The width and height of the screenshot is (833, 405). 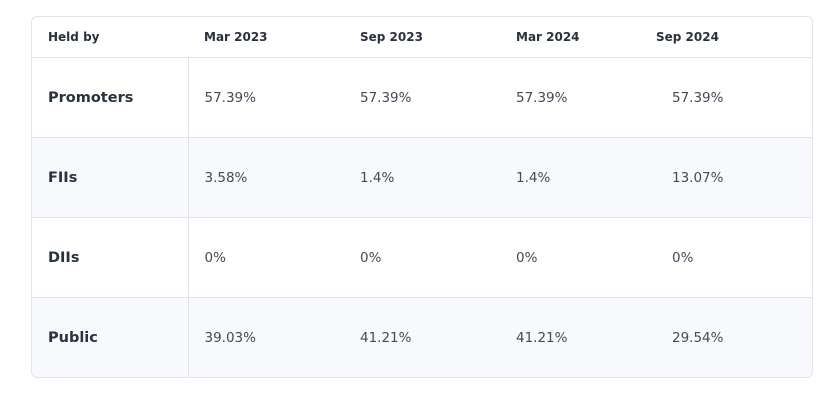 I want to click on row-label: Public, so click(x=110, y=337).